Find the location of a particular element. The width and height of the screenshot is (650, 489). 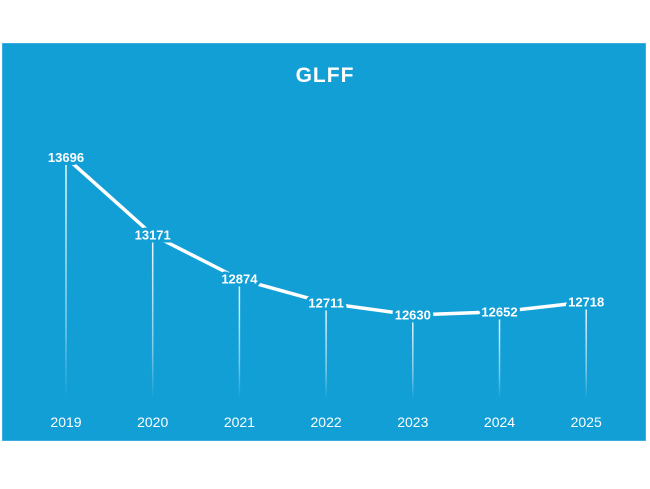

drop-line-2024 is located at coordinates (499, 355).